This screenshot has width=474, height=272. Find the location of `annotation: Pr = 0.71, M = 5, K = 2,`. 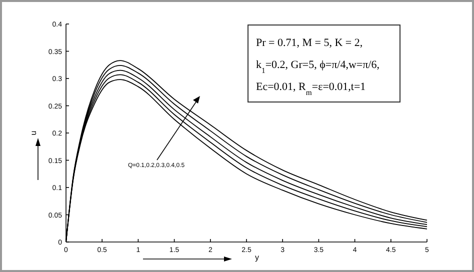

annotation: Pr = 0.71, M = 5, K = 2, is located at coordinates (309, 43).